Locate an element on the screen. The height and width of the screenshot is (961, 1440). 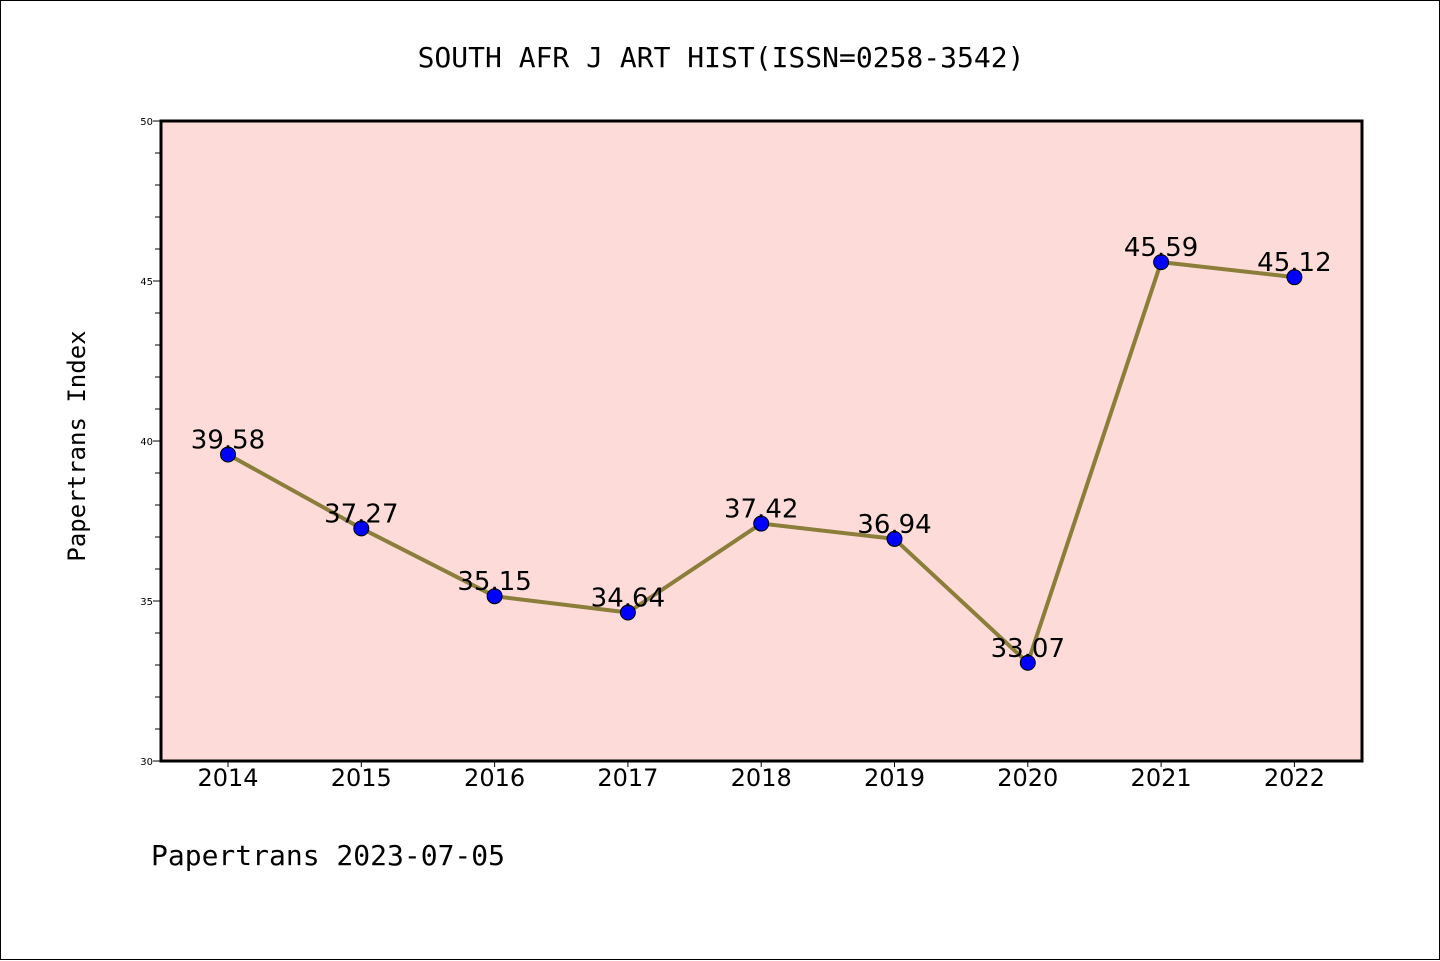
data-label: 37.27 is located at coordinates (361, 514).